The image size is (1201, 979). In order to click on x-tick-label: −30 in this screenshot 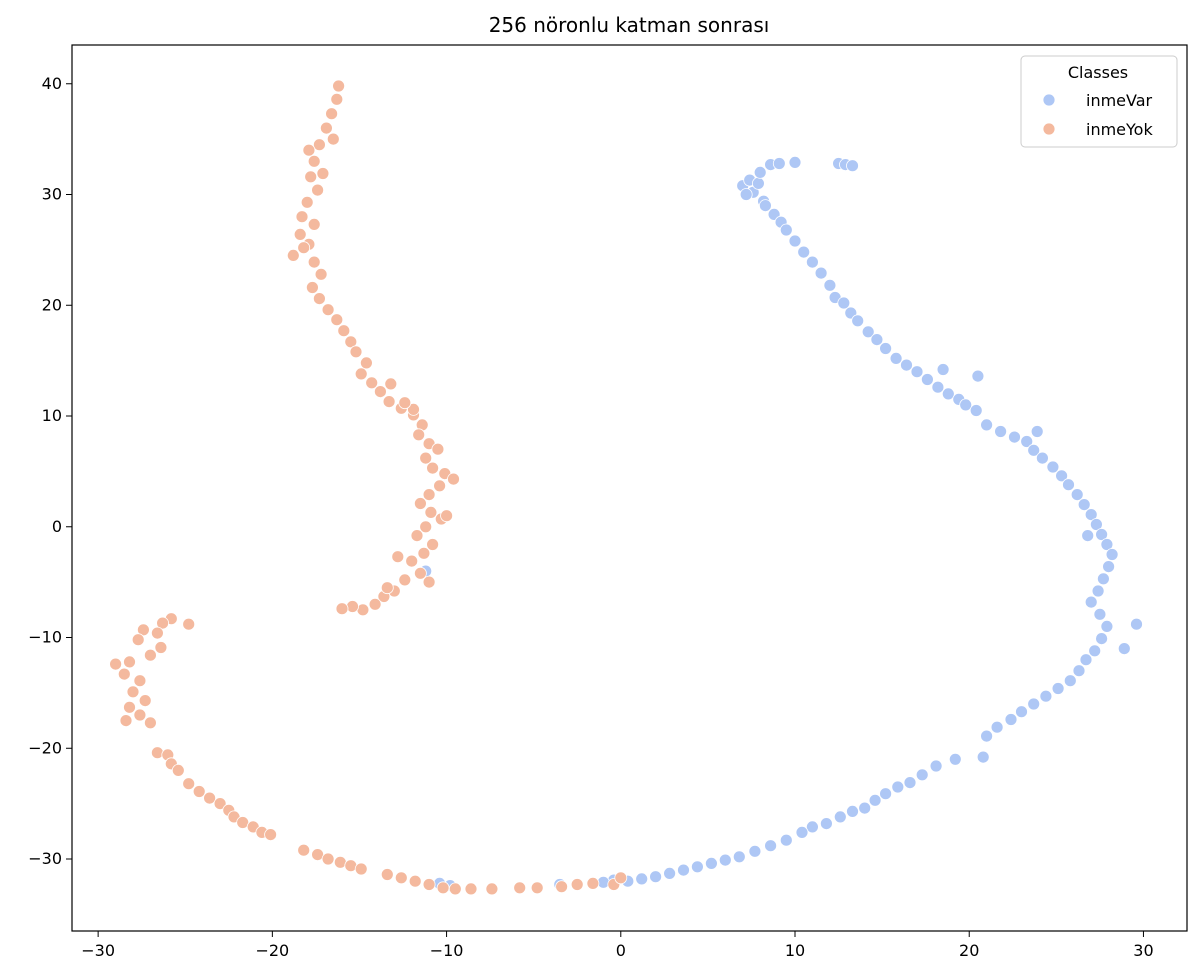, I will do `click(98, 950)`.